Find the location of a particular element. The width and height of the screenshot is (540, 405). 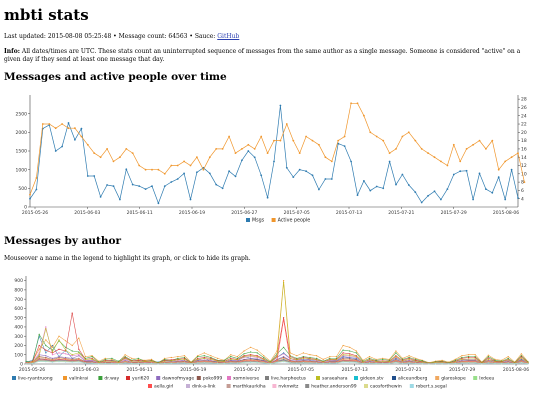

legend-author-label: poko999 is located at coordinates (213, 379).